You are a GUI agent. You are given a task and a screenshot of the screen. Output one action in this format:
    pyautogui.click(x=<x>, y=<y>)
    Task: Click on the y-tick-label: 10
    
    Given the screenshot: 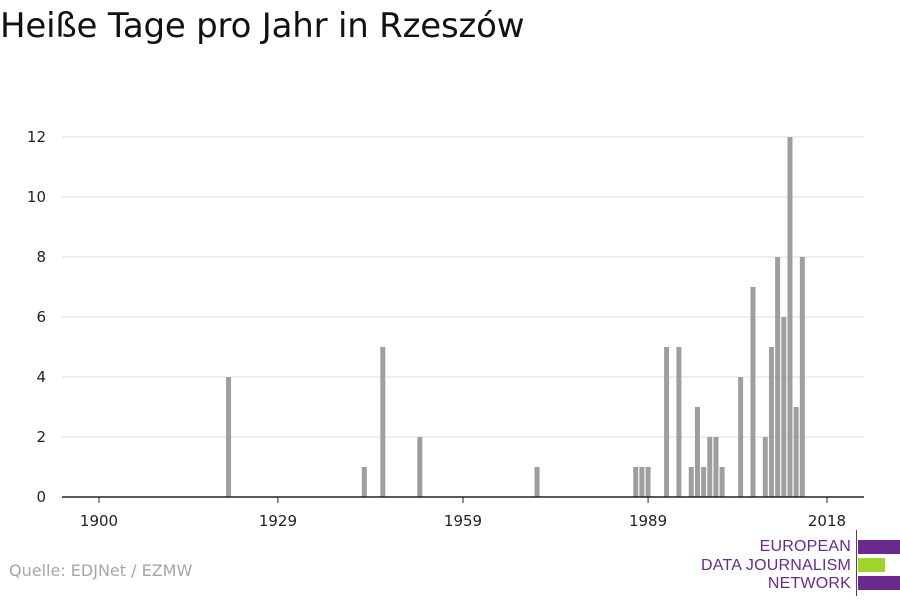 What is the action you would take?
    pyautogui.click(x=36, y=197)
    